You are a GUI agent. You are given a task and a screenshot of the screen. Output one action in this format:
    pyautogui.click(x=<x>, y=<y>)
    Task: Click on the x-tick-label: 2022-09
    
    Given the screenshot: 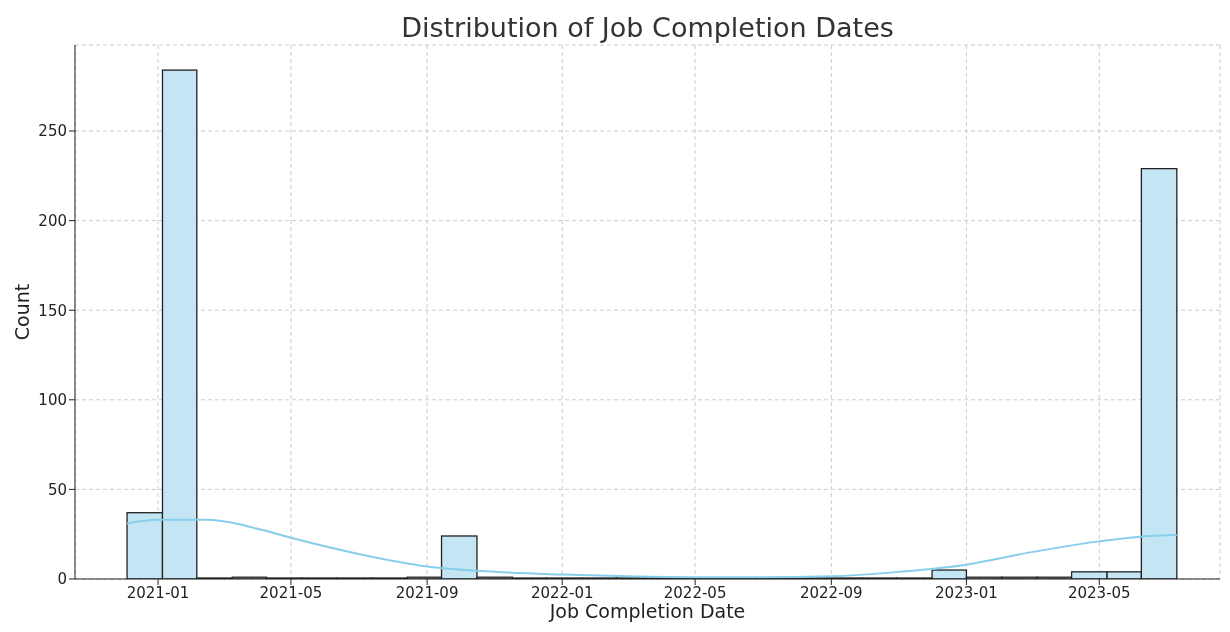 What is the action you would take?
    pyautogui.click(x=831, y=592)
    